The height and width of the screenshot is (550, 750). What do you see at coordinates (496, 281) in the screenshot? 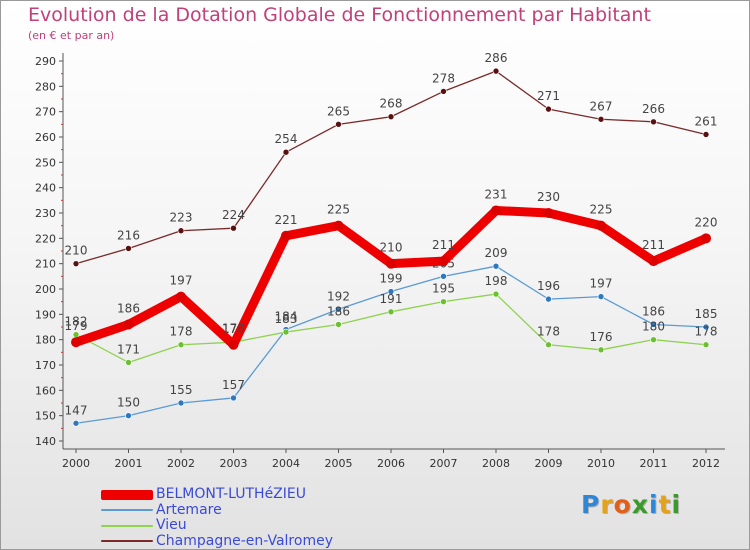
I see `data-label: 198` at bounding box center [496, 281].